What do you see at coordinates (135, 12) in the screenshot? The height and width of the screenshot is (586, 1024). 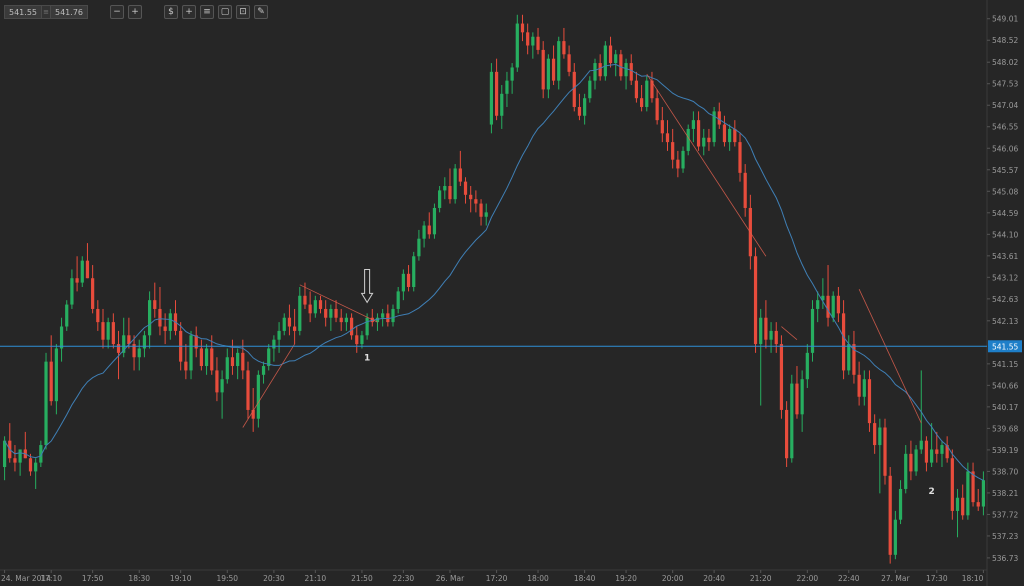 I see `zoom-in-icon: +` at bounding box center [135, 12].